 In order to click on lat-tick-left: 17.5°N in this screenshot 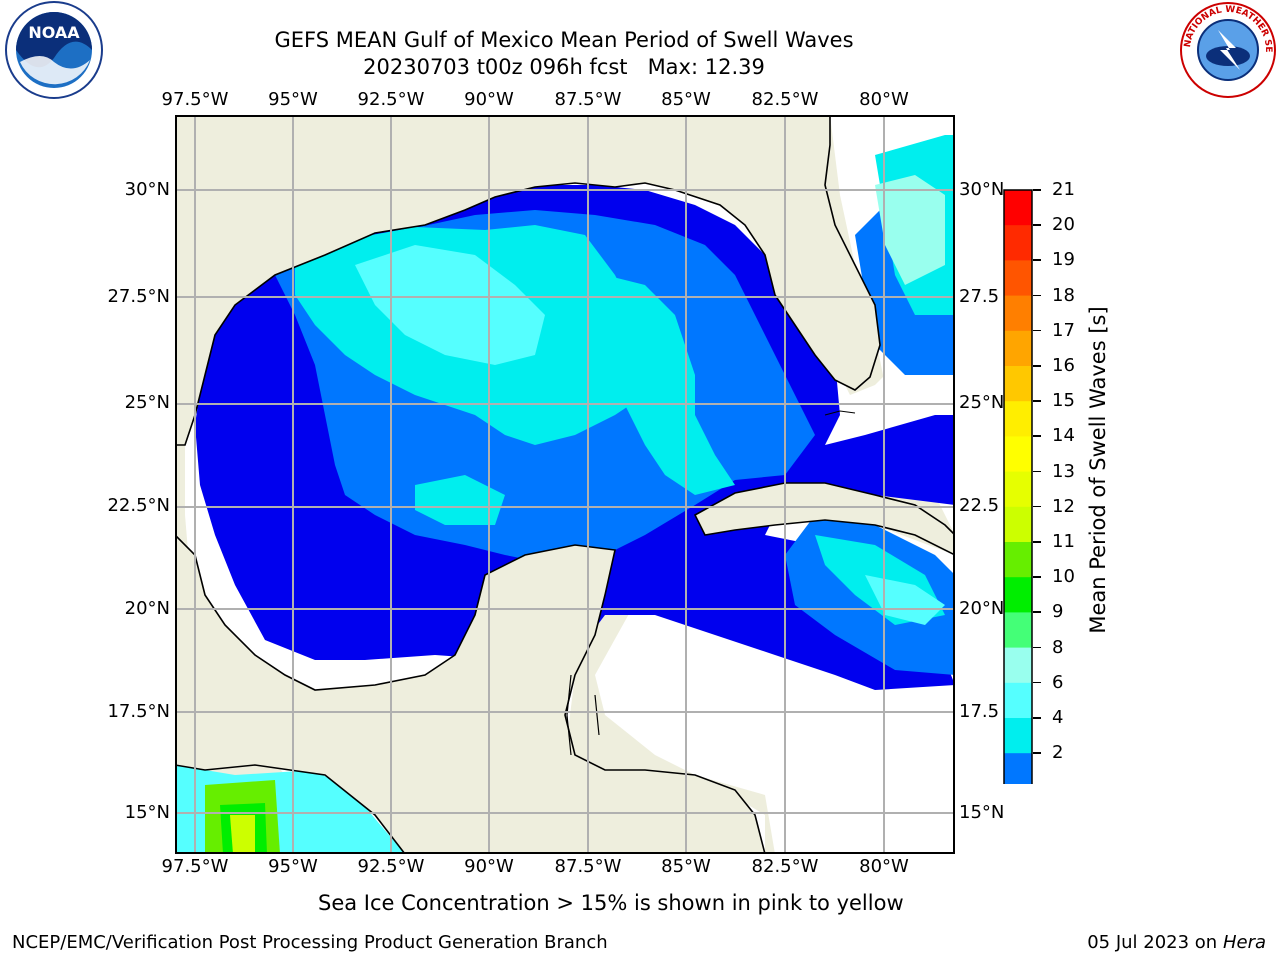, I will do `click(138, 711)`.